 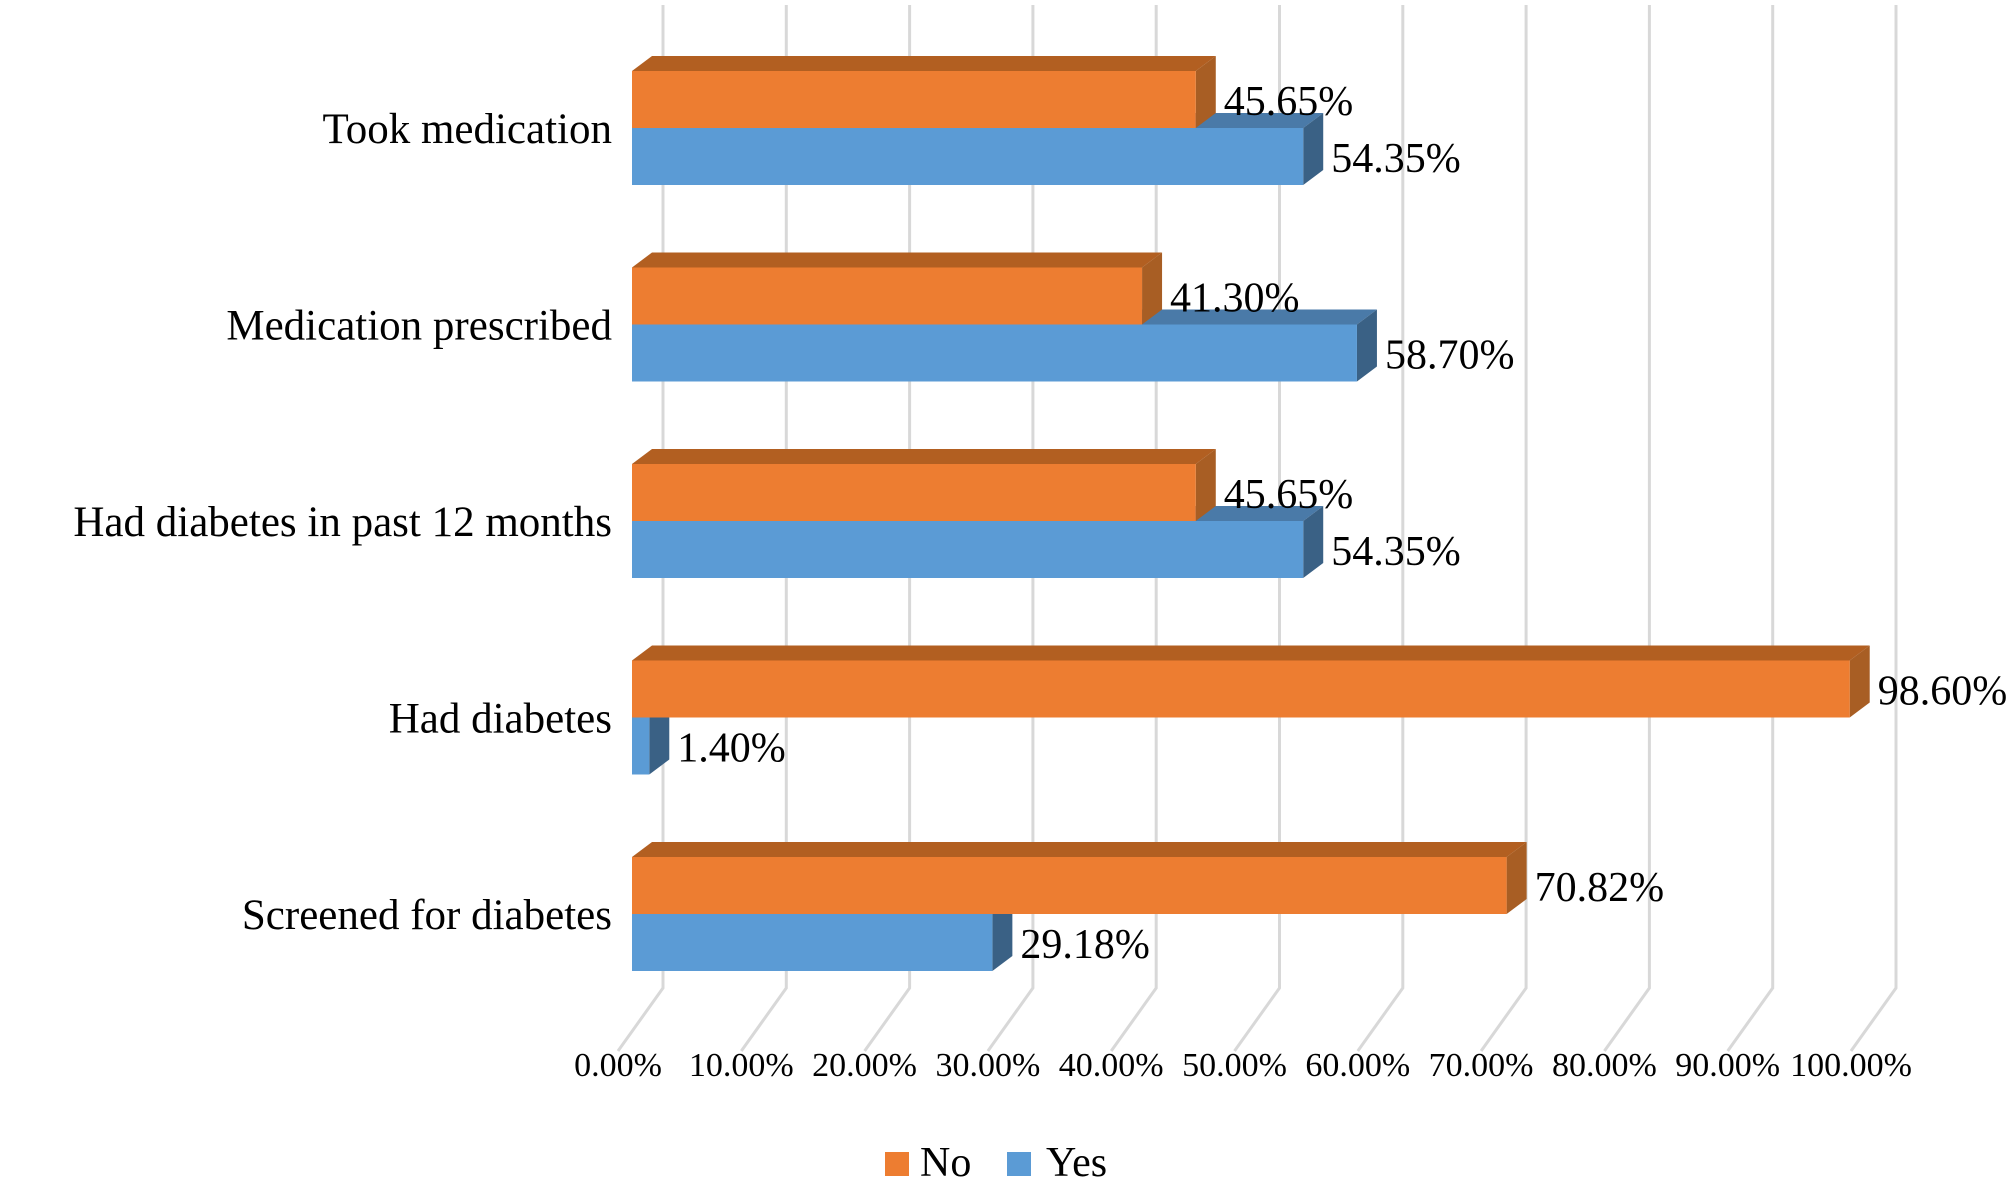 I want to click on x-axis-tick-5: 50.00%, so click(x=1234, y=1065).